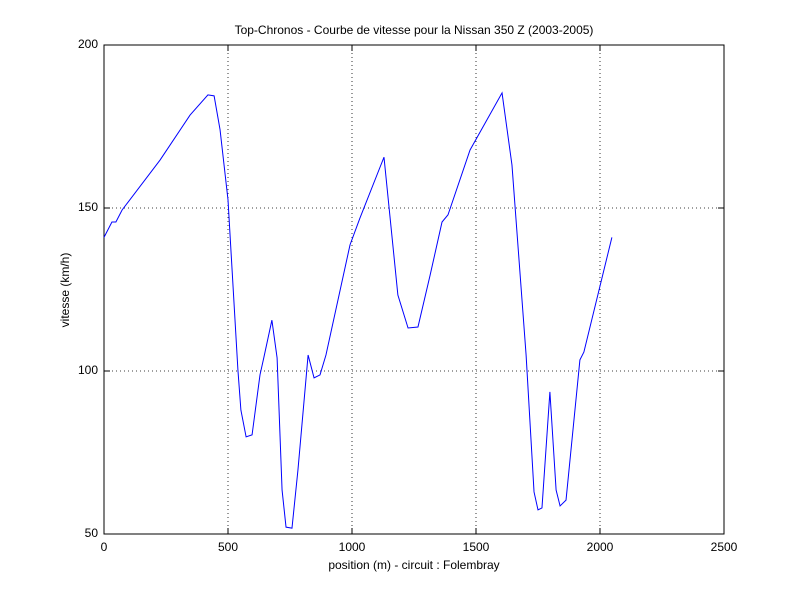 The width and height of the screenshot is (800, 606). What do you see at coordinates (600, 547) in the screenshot?
I see `x-tick-label: 2000` at bounding box center [600, 547].